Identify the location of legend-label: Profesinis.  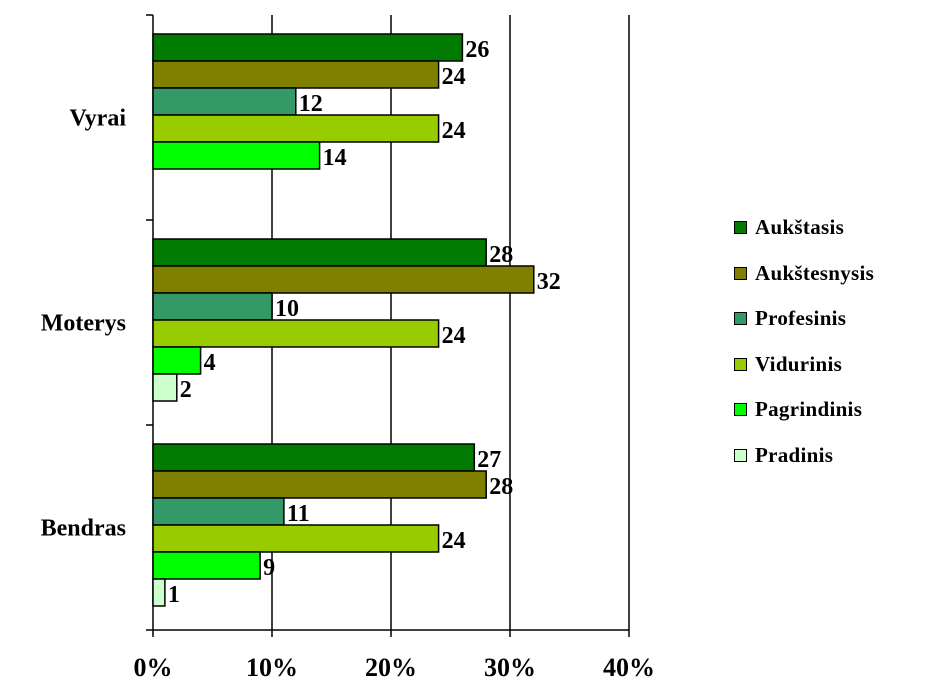
(801, 318).